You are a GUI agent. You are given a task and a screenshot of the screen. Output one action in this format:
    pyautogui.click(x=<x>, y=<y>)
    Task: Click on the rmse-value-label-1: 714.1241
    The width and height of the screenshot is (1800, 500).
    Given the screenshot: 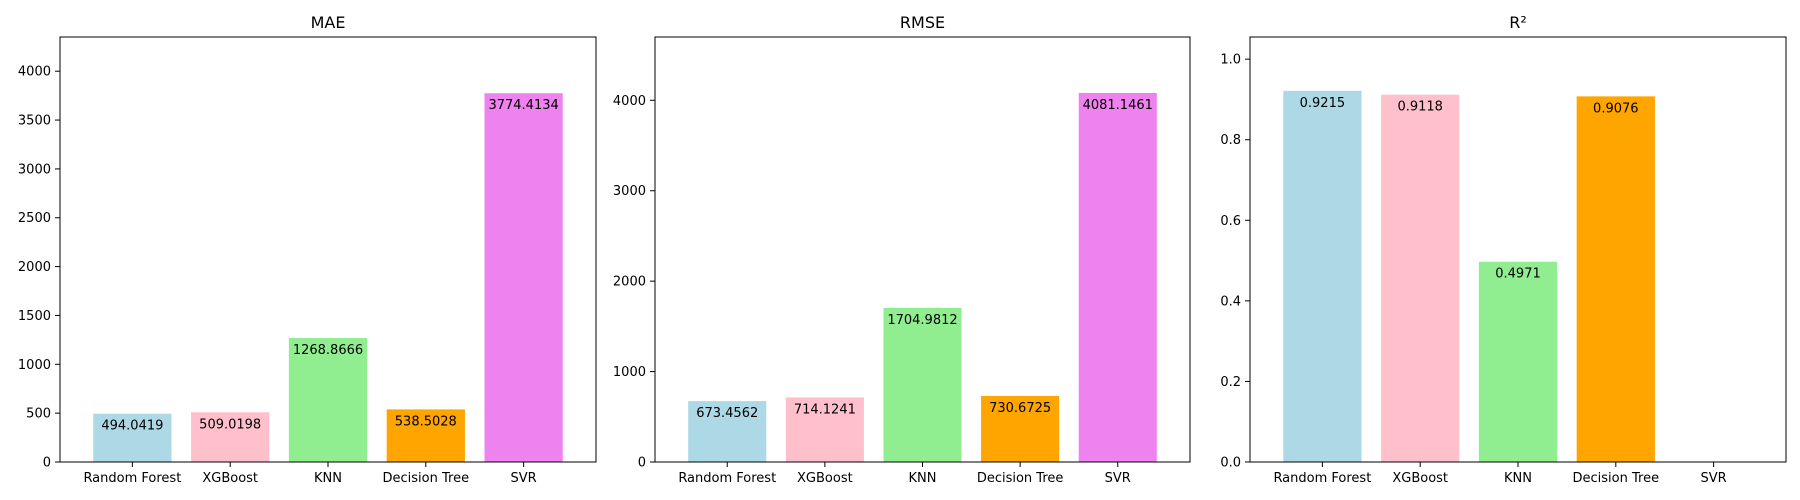 What is the action you would take?
    pyautogui.click(x=825, y=409)
    